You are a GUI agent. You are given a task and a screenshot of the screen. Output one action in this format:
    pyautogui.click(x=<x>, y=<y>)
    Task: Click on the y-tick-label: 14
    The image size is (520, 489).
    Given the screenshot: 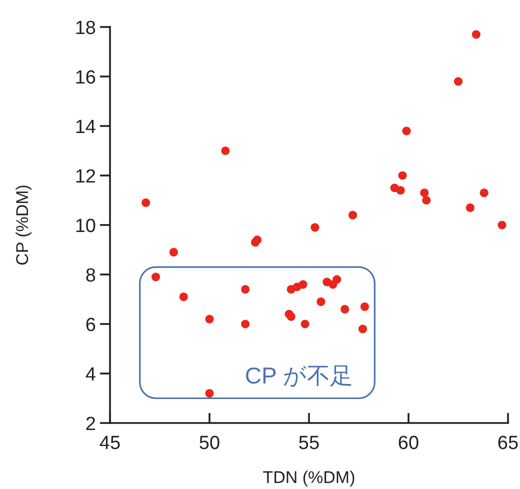 What is the action you would take?
    pyautogui.click(x=85, y=127)
    